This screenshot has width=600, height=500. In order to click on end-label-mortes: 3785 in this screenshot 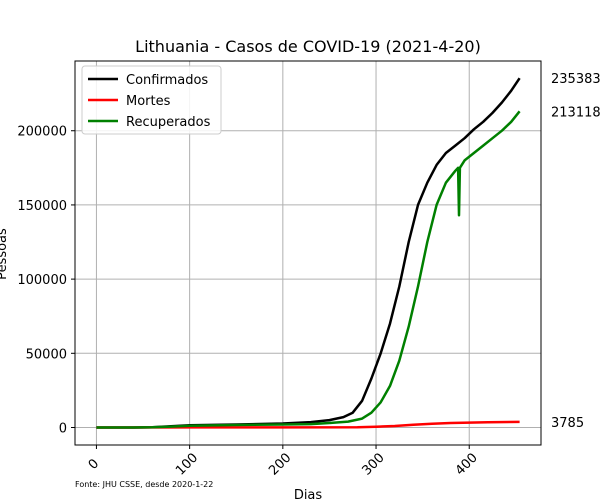, I will do `click(567, 423)`.